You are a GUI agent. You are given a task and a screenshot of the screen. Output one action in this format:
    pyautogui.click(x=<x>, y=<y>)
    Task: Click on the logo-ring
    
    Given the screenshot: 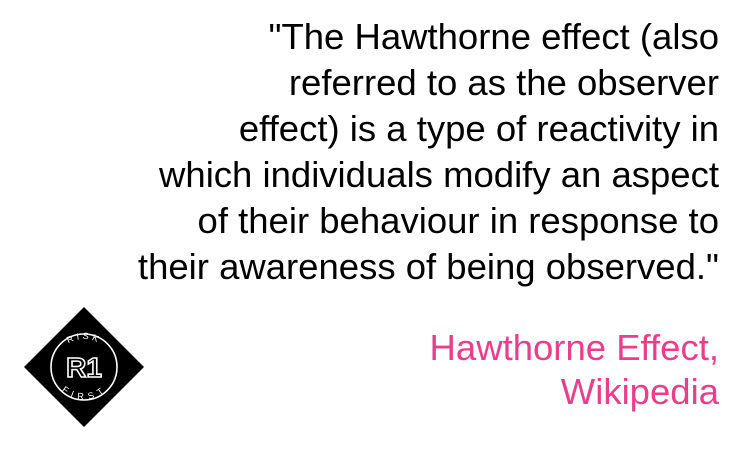 What is the action you would take?
    pyautogui.click(x=84, y=367)
    